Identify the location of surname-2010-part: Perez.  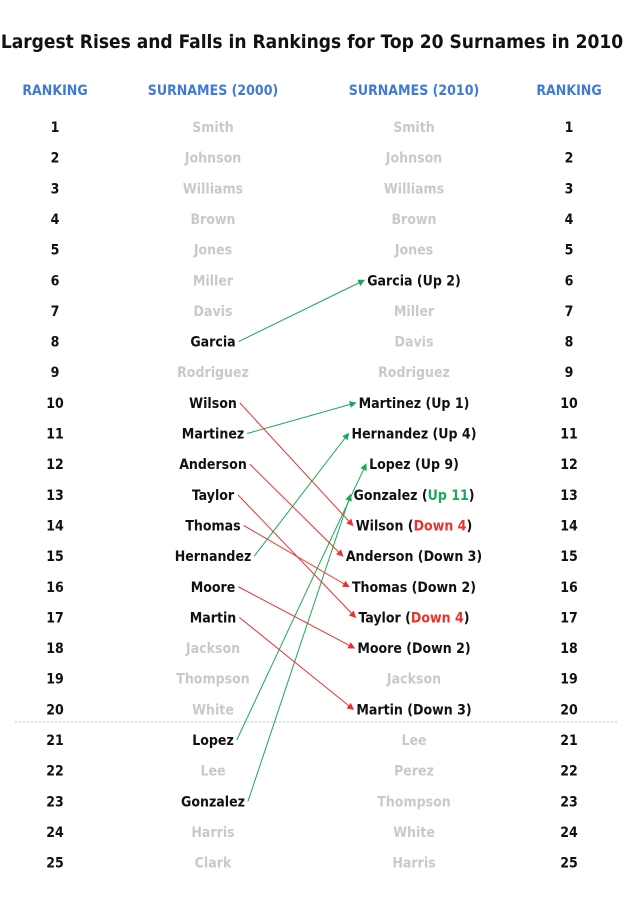
(414, 772).